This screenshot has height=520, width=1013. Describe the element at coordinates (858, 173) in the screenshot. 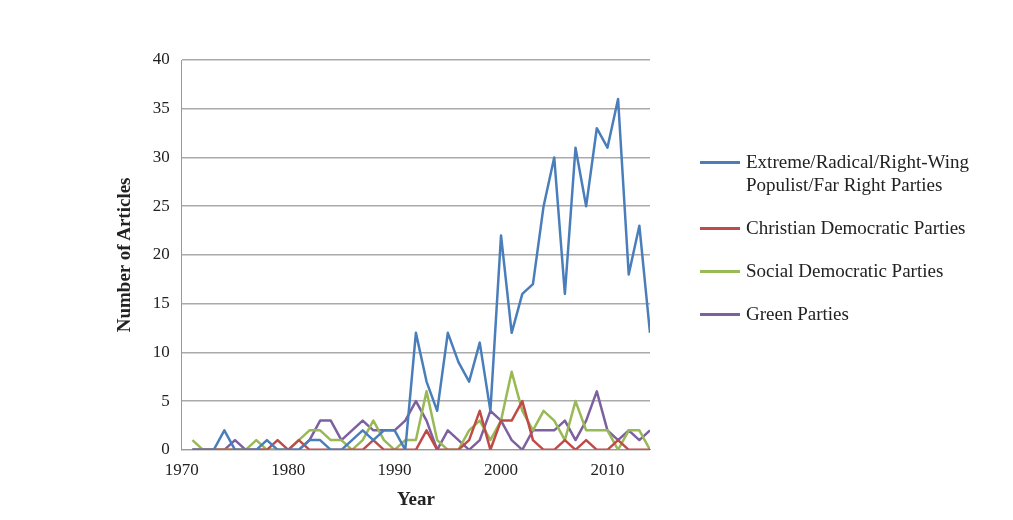

I see `legend-label: Extreme/Radical/Right-Wing Populist/Far Right Parties` at that location.